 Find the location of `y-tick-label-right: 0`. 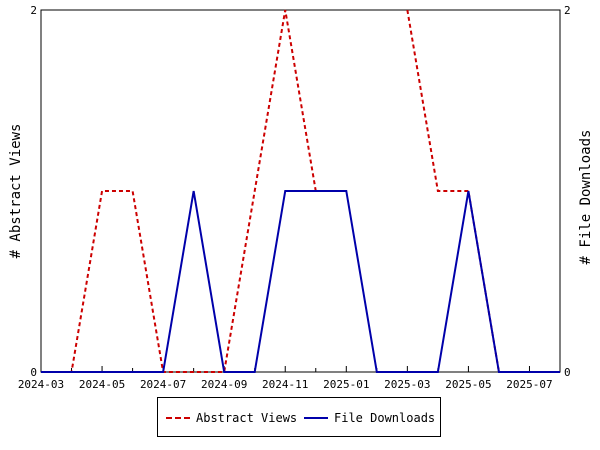

y-tick-label-right: 0 is located at coordinates (567, 372).